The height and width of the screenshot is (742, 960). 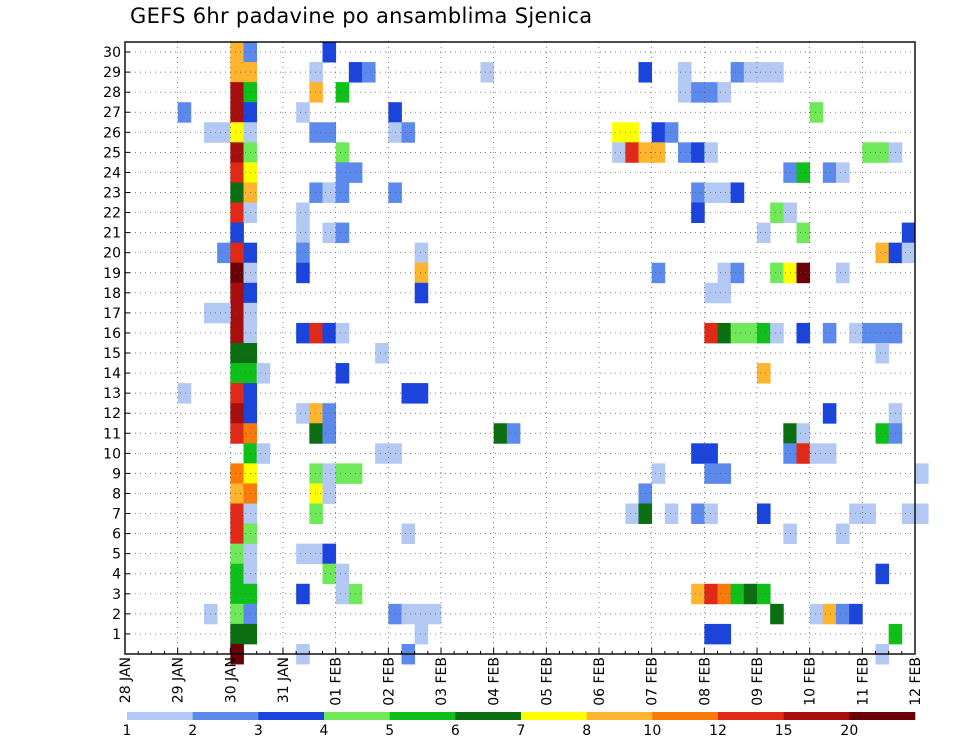 I want to click on x-tick-label: 28 JAN, so click(x=126, y=680).